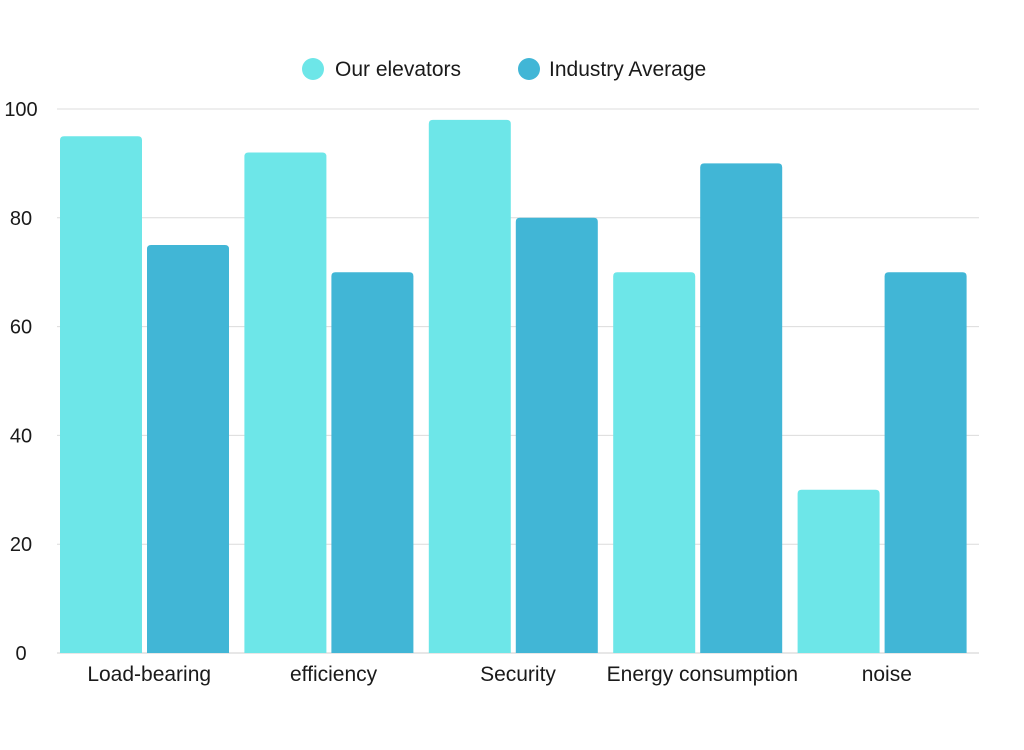 The height and width of the screenshot is (750, 1024). What do you see at coordinates (21, 436) in the screenshot?
I see `y-tick-label: 40` at bounding box center [21, 436].